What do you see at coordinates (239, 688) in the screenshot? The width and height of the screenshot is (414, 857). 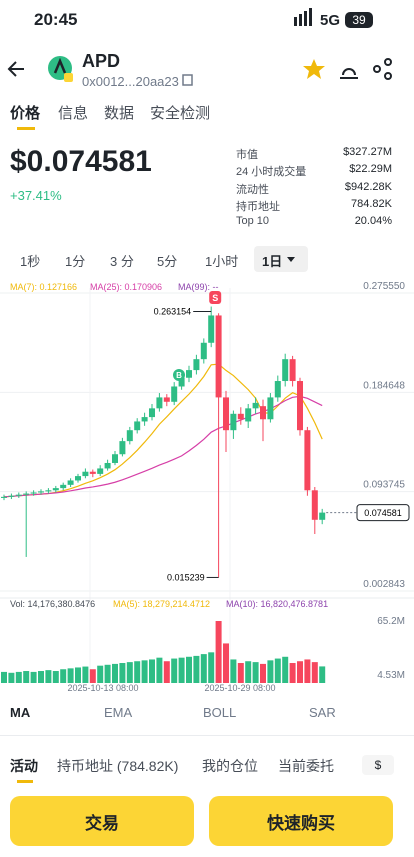 I see `x-date-label: 2025-10-29 08:00` at bounding box center [239, 688].